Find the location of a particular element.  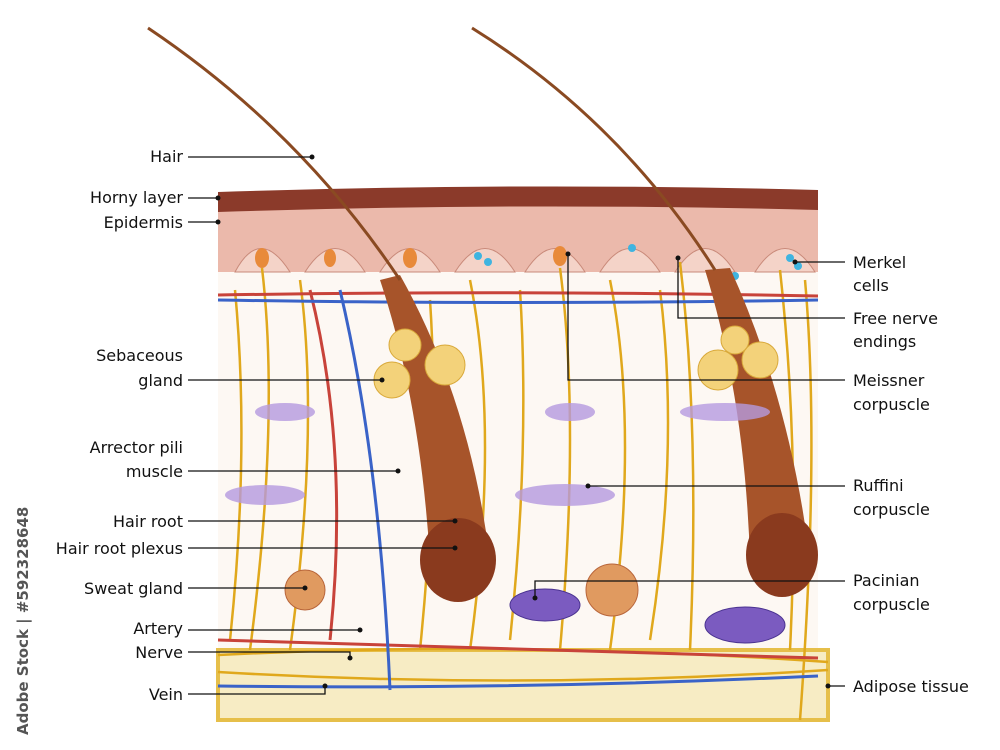

label-merkel-2: cells is located at coordinates (871, 285).